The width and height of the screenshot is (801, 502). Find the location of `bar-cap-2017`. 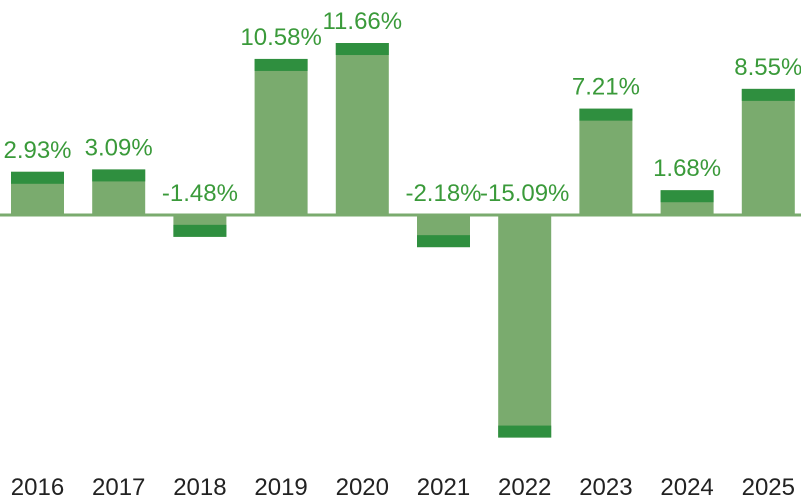

bar-cap-2017 is located at coordinates (119, 175).